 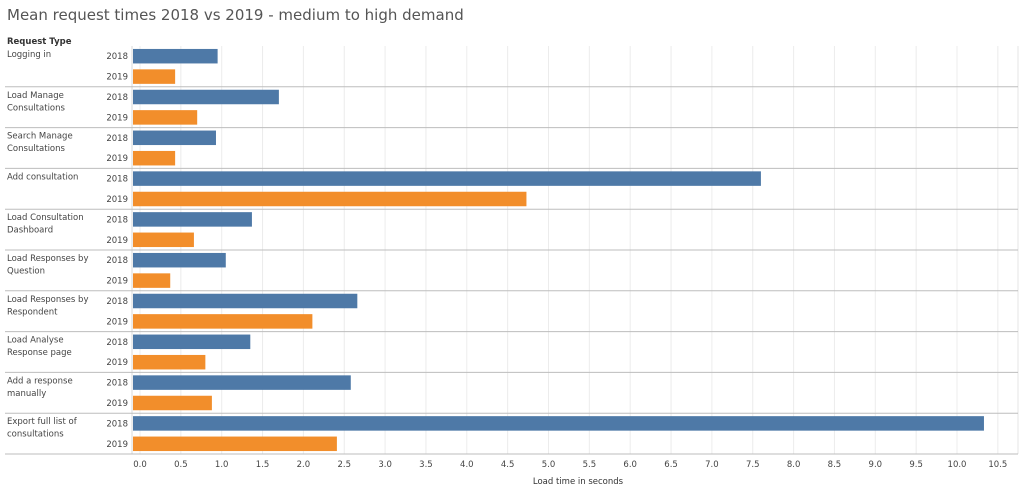 I want to click on category-label: Add a response manually, so click(x=40, y=387).